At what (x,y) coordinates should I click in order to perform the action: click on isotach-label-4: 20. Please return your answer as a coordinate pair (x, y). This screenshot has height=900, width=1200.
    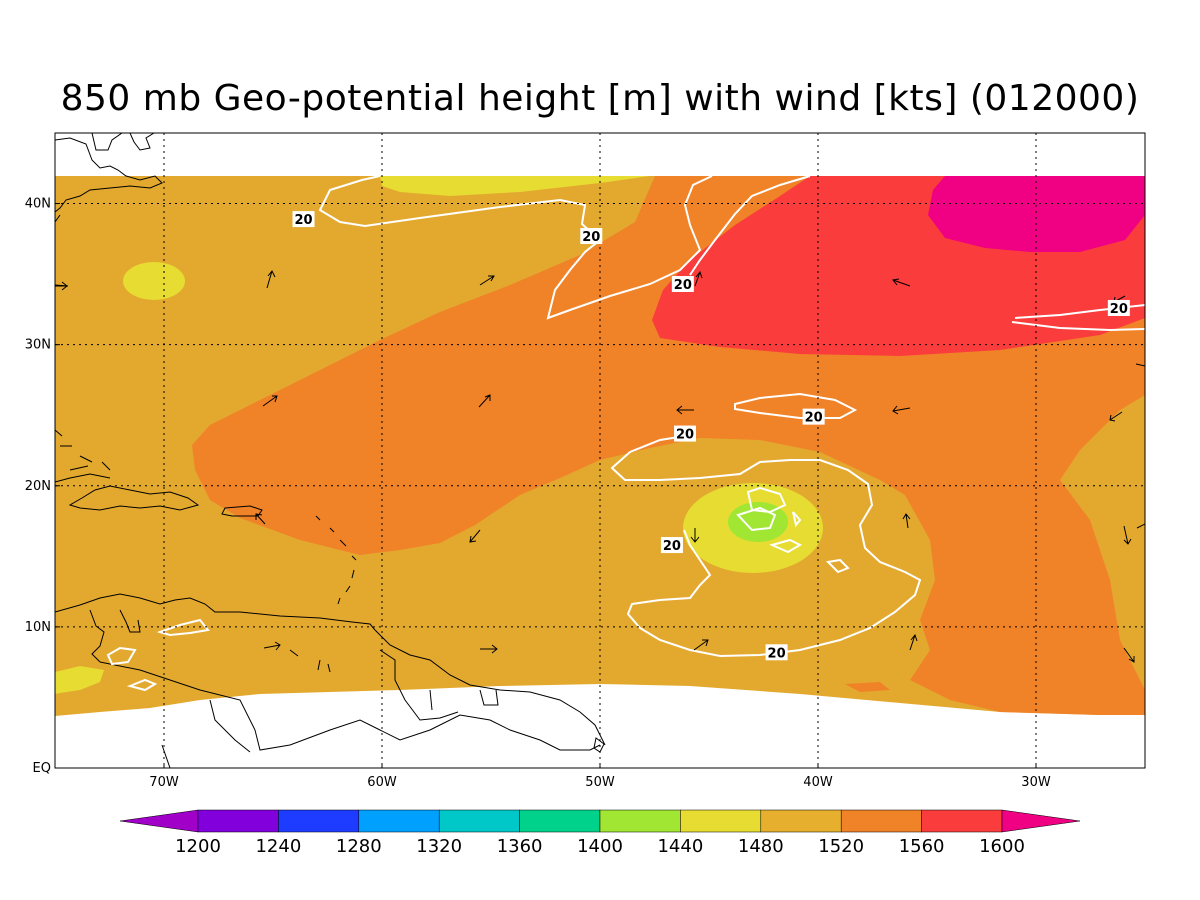
    Looking at the image, I should click on (814, 418).